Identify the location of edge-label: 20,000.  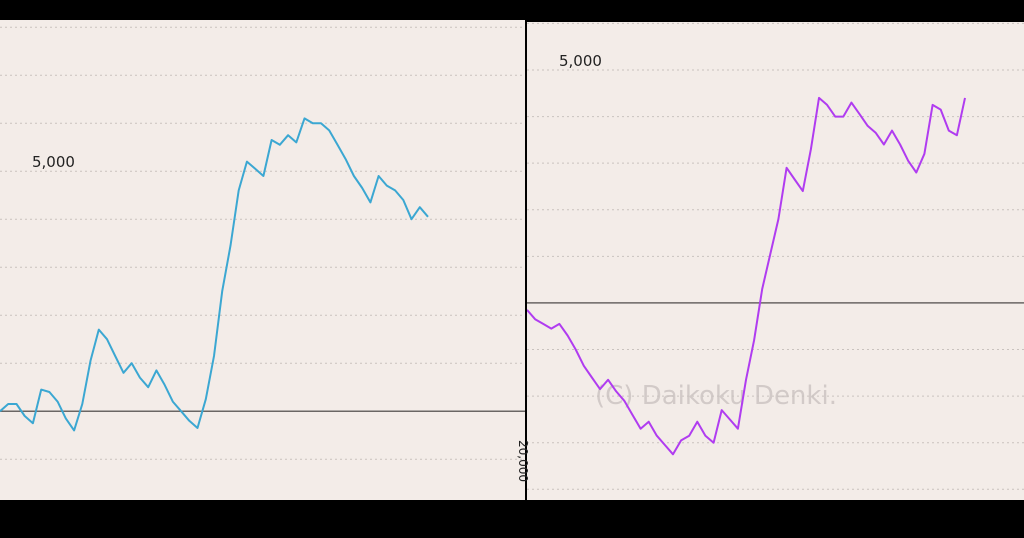
(523, 461).